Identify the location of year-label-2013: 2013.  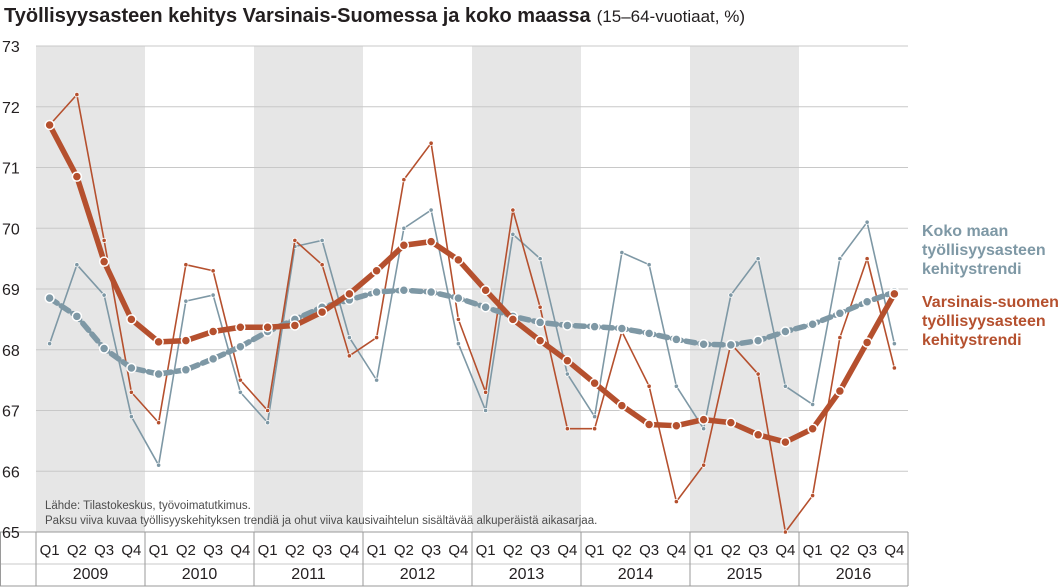
(527, 574).